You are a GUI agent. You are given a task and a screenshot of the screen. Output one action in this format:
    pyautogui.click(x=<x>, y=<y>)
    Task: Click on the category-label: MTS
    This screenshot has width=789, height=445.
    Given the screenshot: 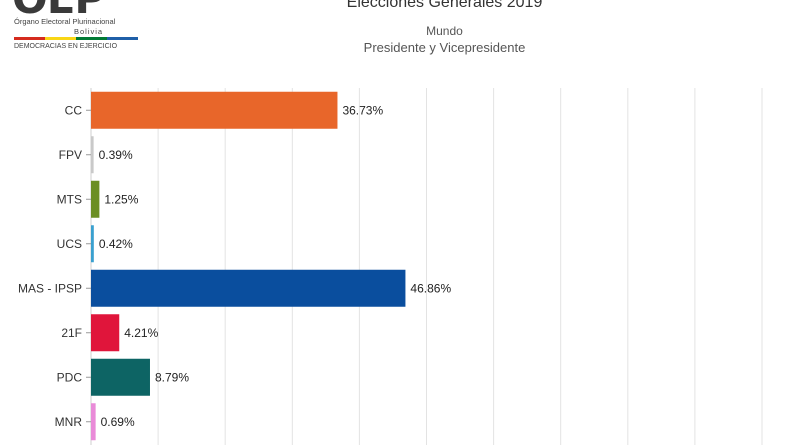 What is the action you would take?
    pyautogui.click(x=69, y=199)
    